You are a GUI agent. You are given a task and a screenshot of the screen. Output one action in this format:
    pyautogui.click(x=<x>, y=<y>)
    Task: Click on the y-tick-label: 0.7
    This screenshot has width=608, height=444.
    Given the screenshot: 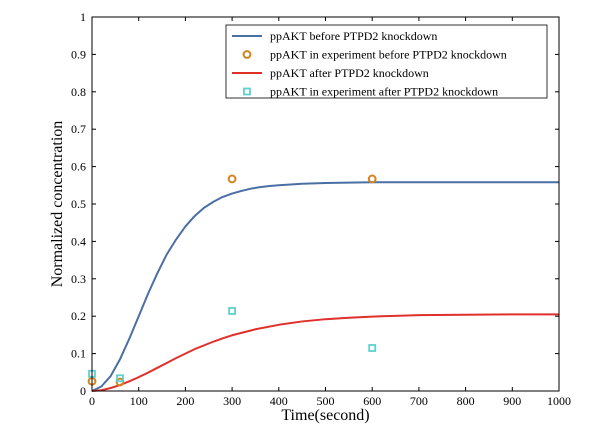 What is the action you would take?
    pyautogui.click(x=78, y=129)
    